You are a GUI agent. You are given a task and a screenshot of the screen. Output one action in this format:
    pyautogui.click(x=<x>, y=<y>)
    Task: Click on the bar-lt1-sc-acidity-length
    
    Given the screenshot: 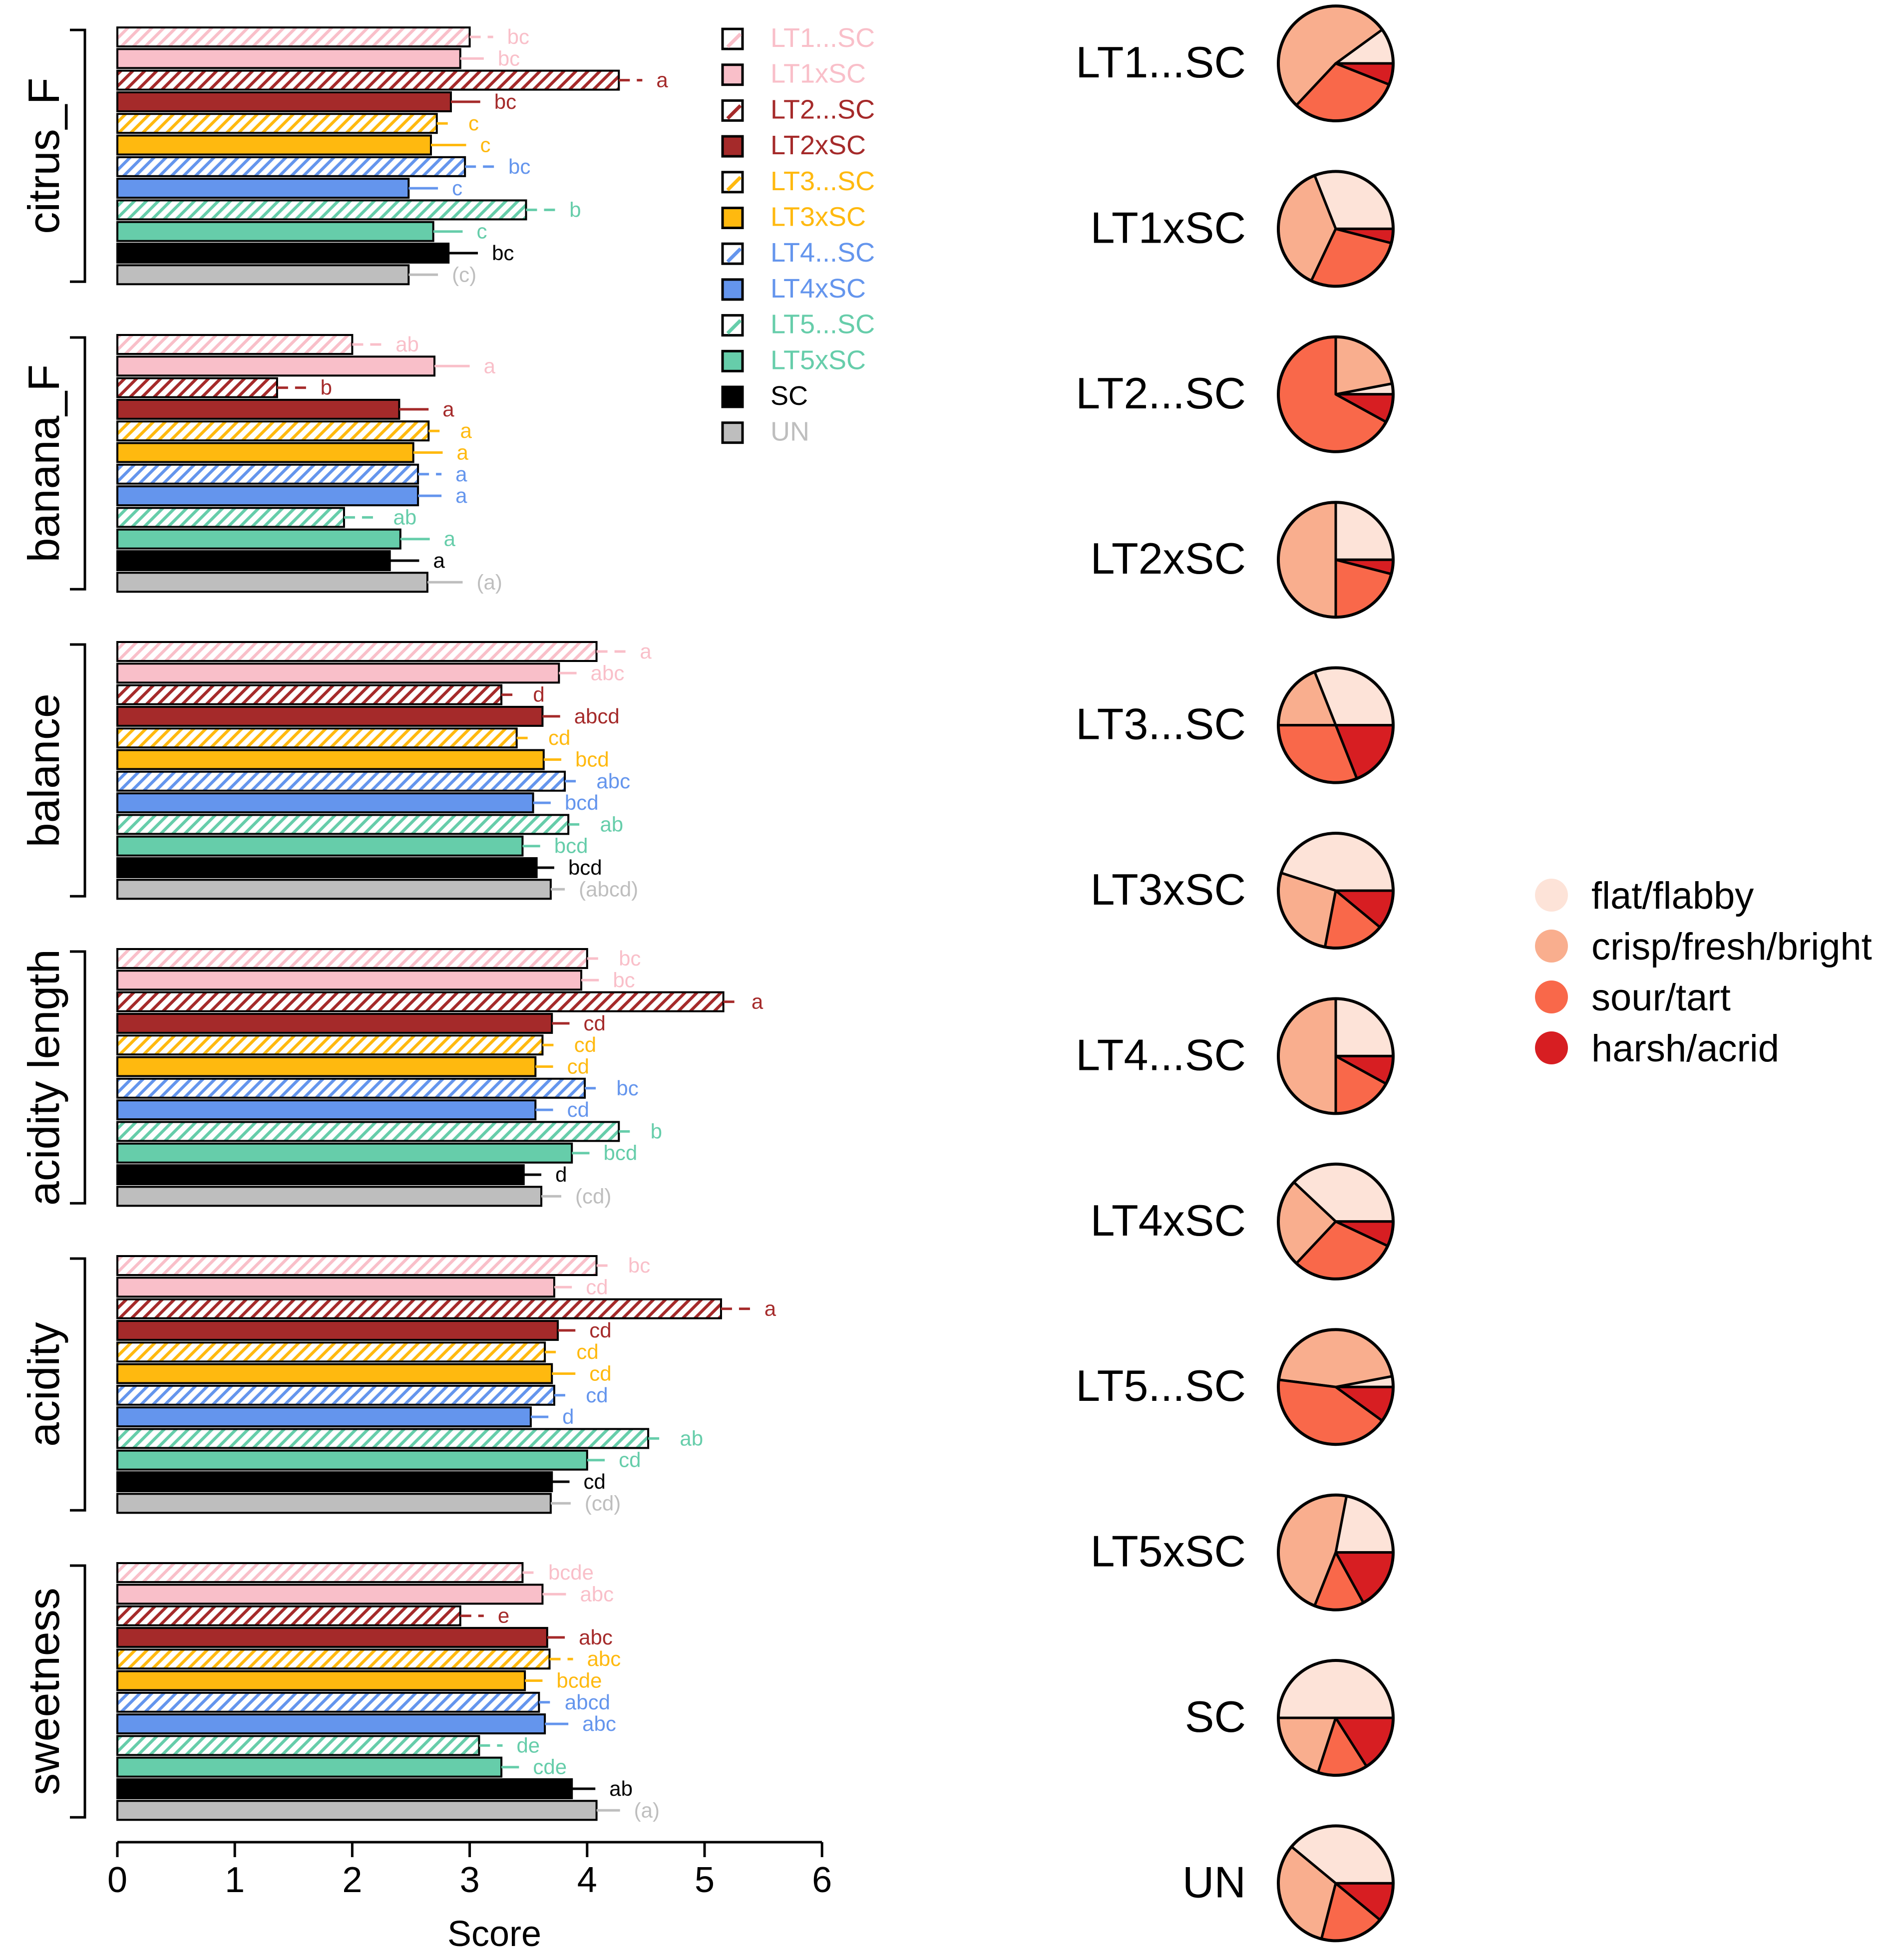 What is the action you would take?
    pyautogui.click(x=352, y=958)
    